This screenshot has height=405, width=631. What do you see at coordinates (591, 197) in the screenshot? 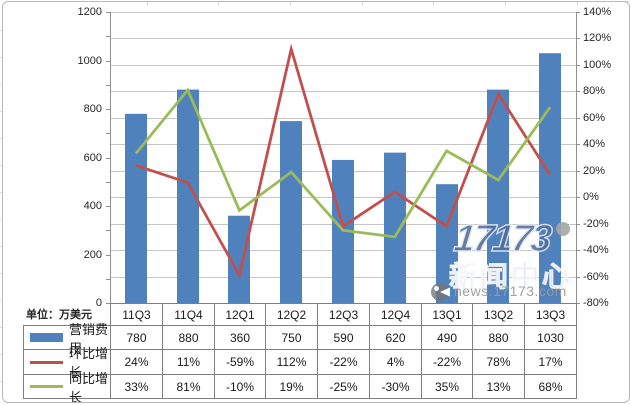
I see `right-axis-tick-label: 0%` at bounding box center [591, 197].